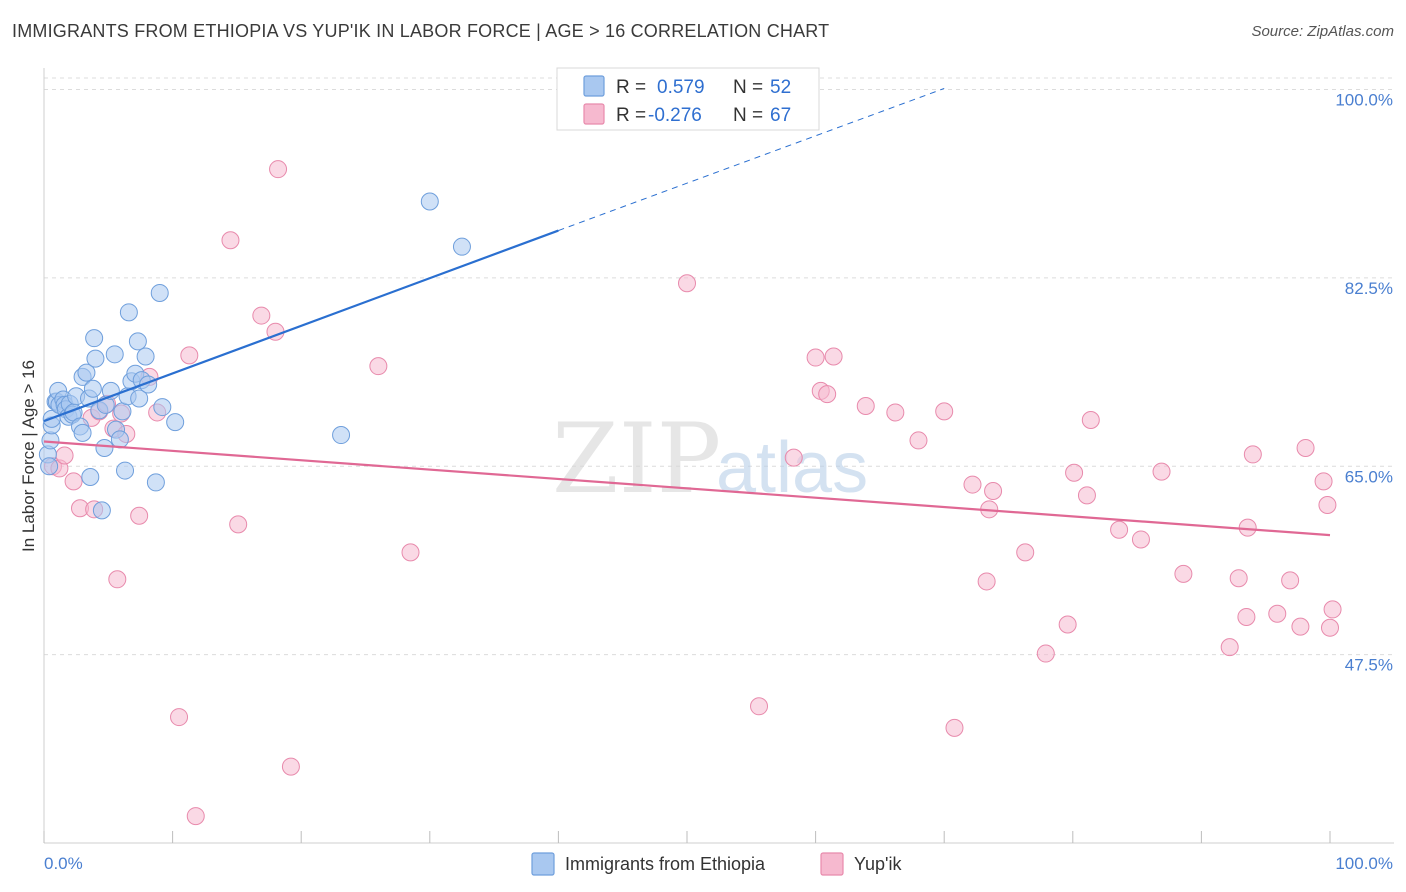 The image size is (1406, 892). Describe the element at coordinates (832, 864) in the screenshot. I see `legend-swatch-yupik` at that location.